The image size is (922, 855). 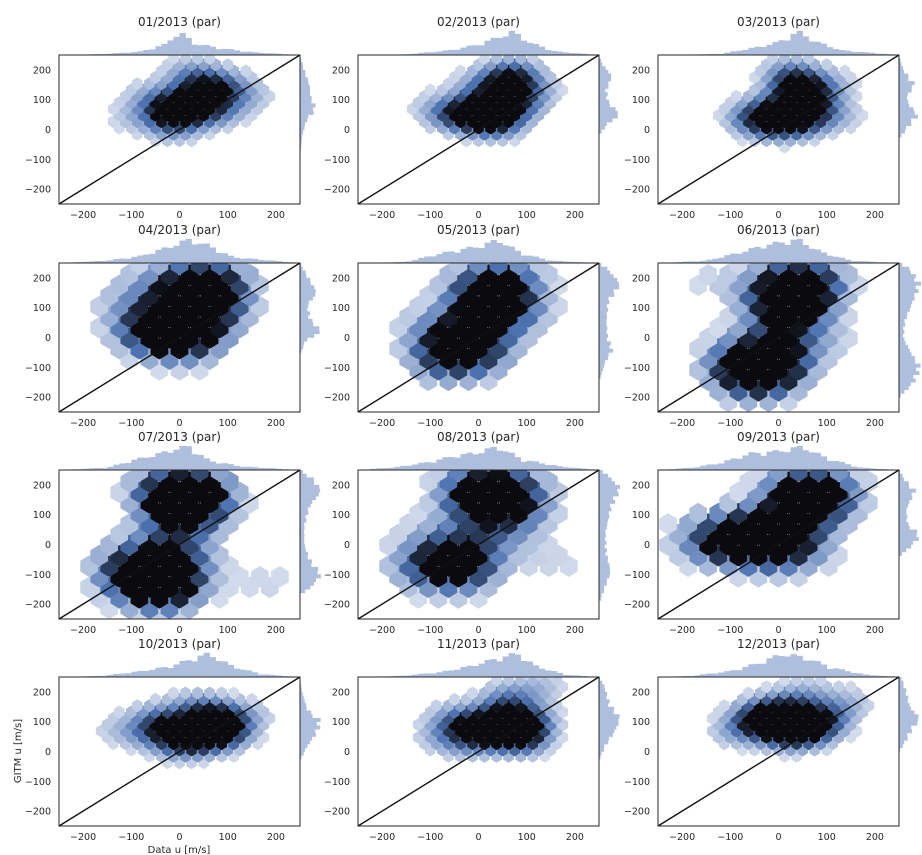 What do you see at coordinates (778, 215) in the screenshot?
I see `x-tick-label: 0` at bounding box center [778, 215].